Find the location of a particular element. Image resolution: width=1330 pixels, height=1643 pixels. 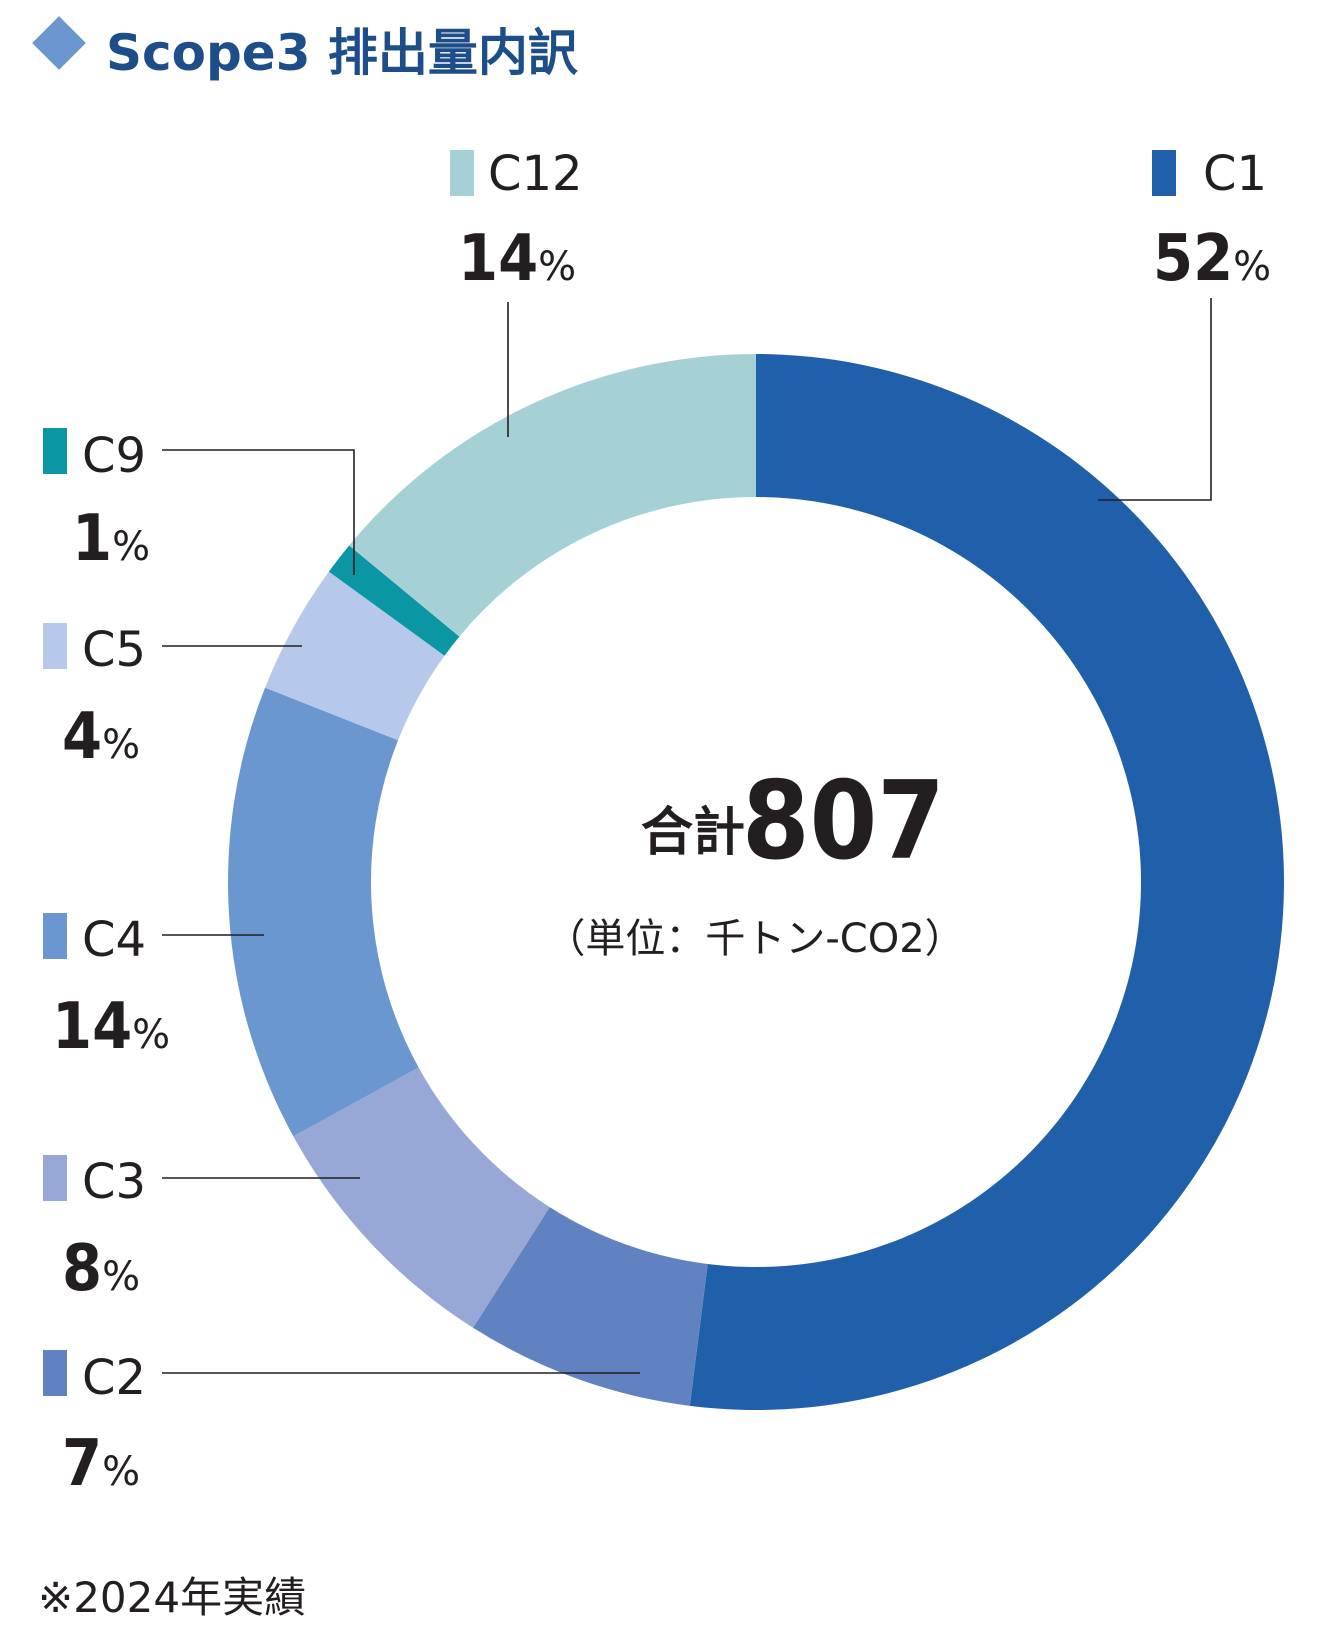

percent-label-c12: 14% is located at coordinates (517, 259).